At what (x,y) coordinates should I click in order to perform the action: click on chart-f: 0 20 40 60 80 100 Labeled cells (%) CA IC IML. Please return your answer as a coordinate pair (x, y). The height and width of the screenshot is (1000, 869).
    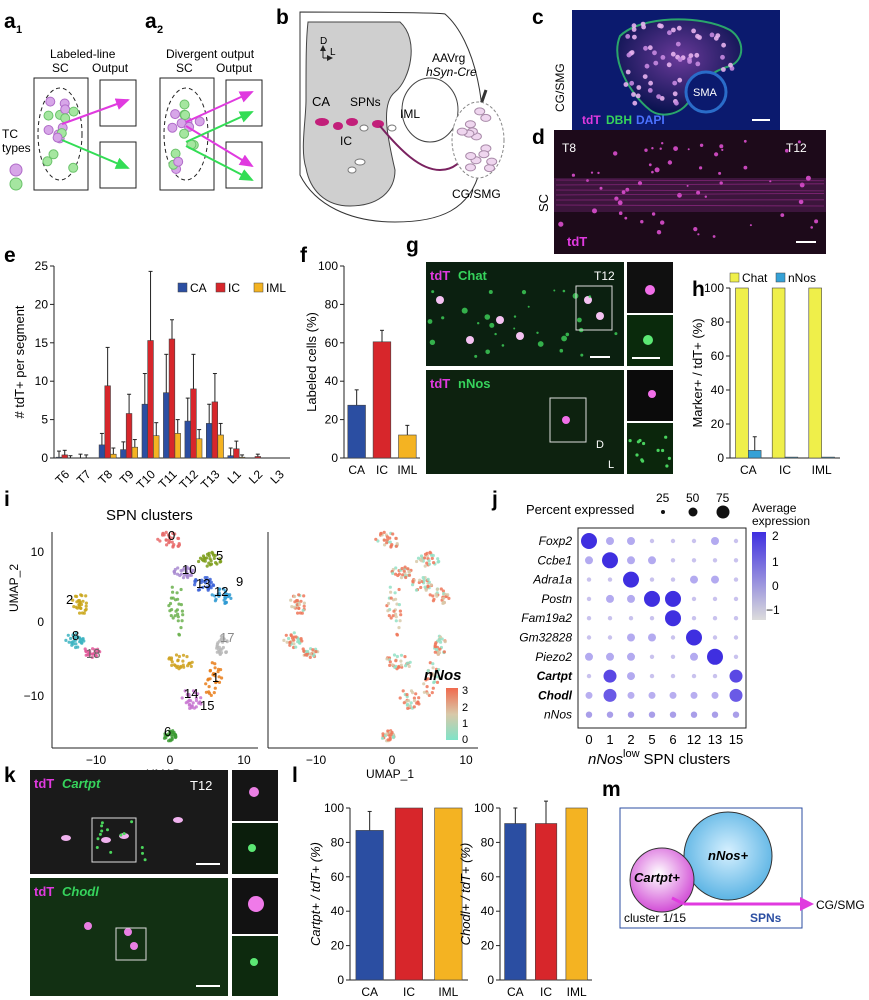
    Looking at the image, I should click on (362, 368).